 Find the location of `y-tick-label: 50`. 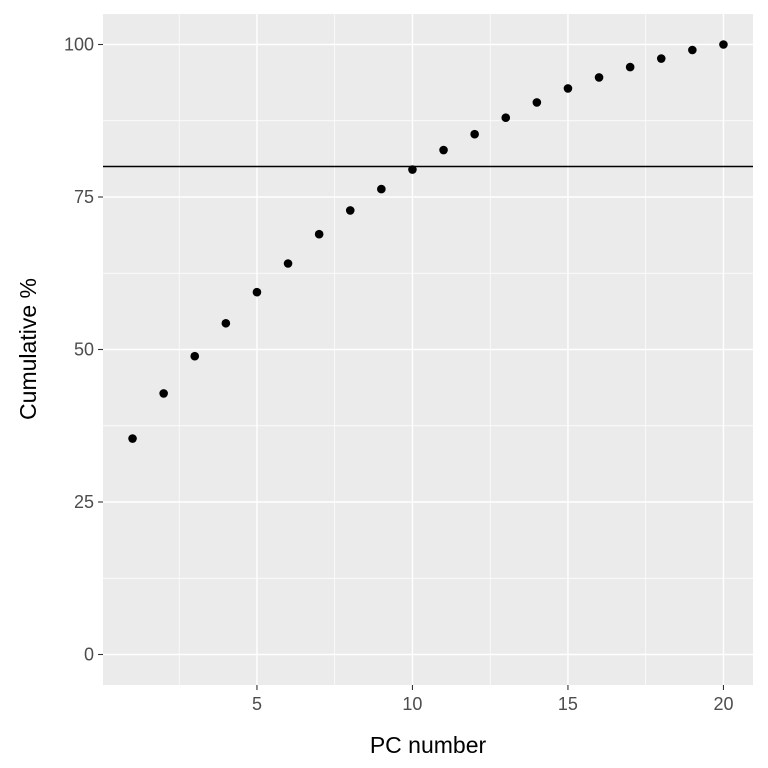

y-tick-label: 50 is located at coordinates (84, 350).